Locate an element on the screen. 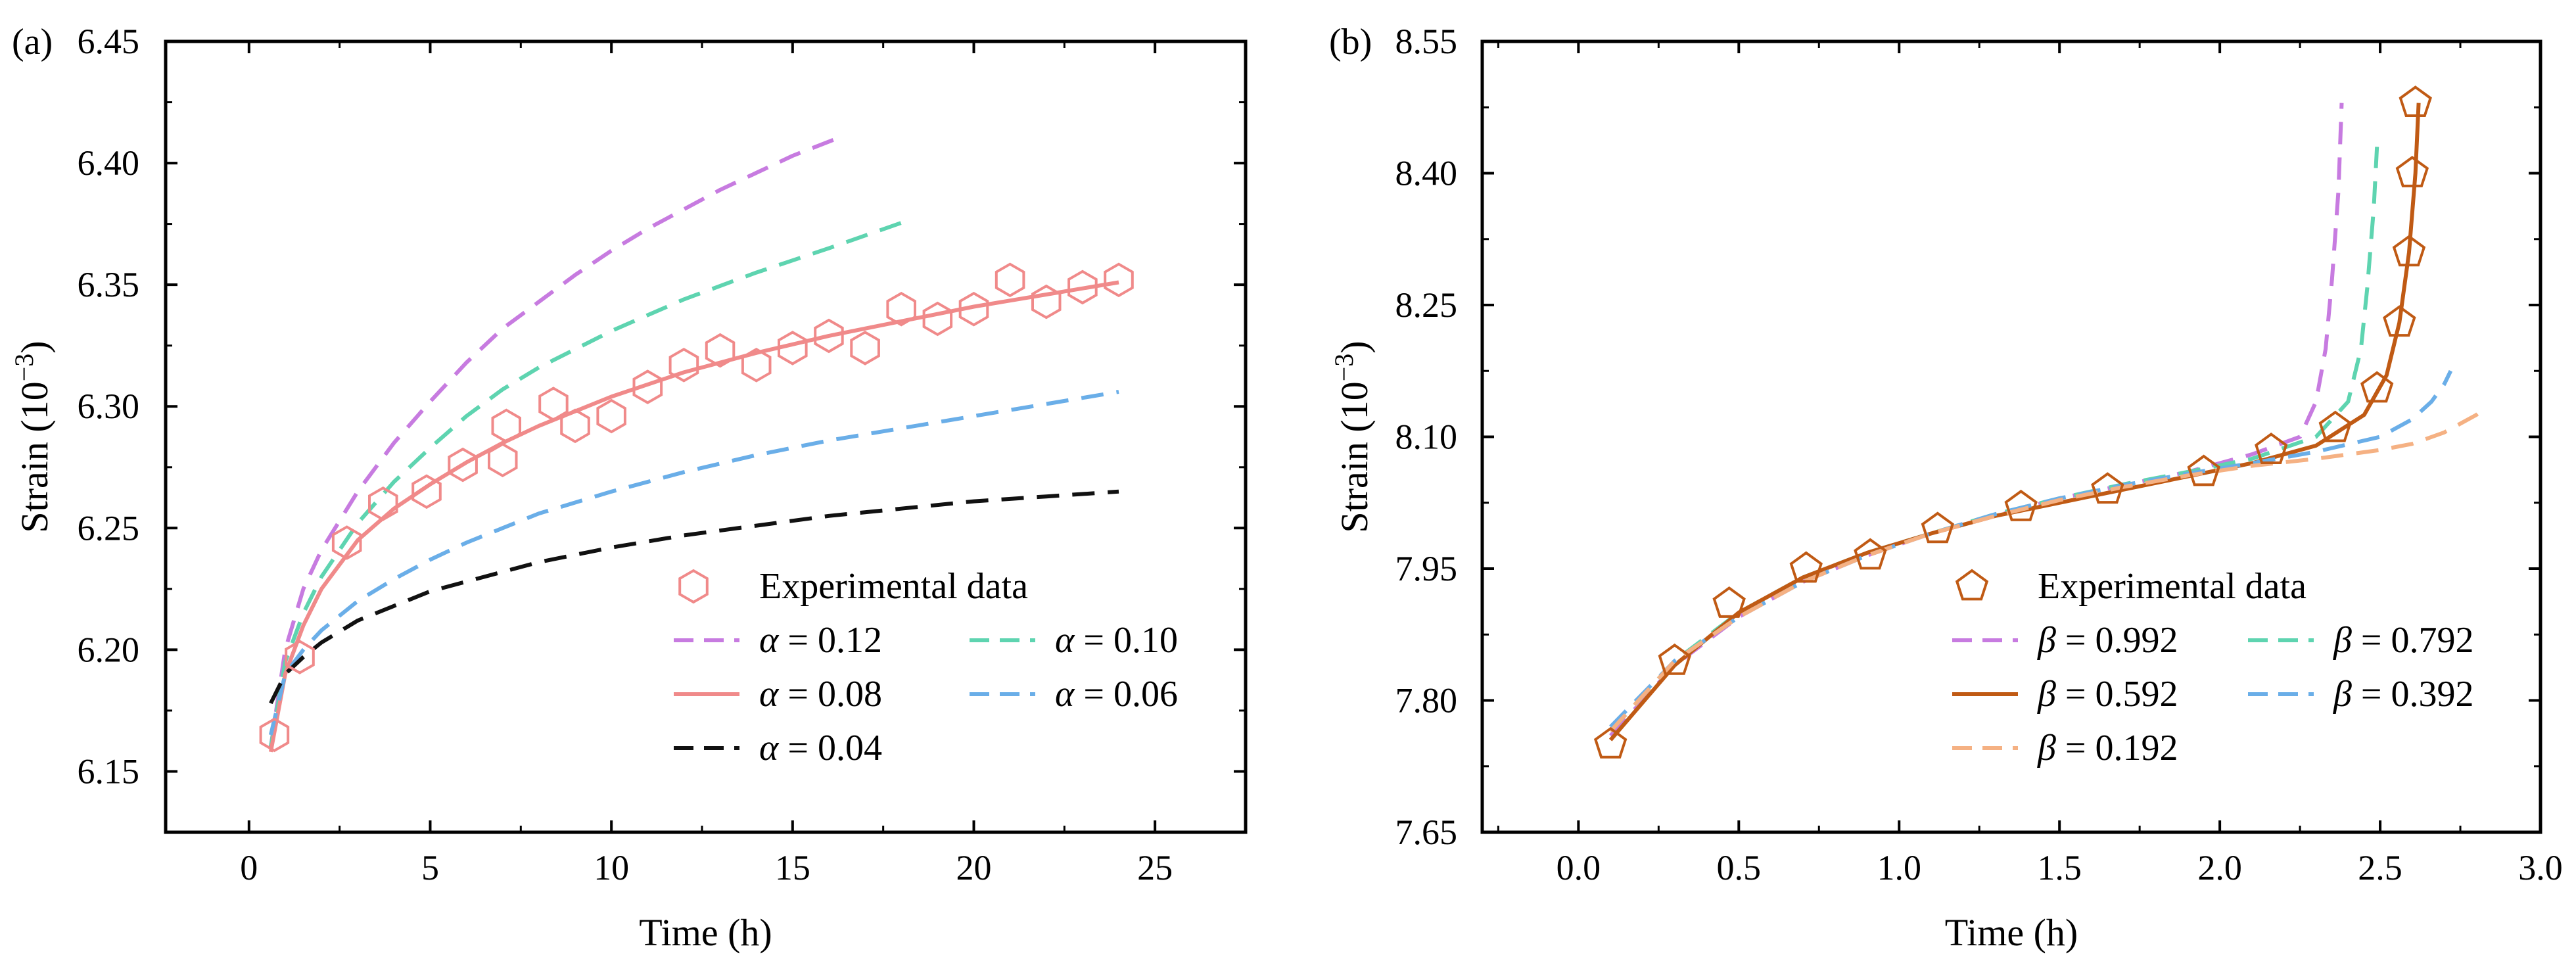  panel-b-label: (b) is located at coordinates (1351, 42).